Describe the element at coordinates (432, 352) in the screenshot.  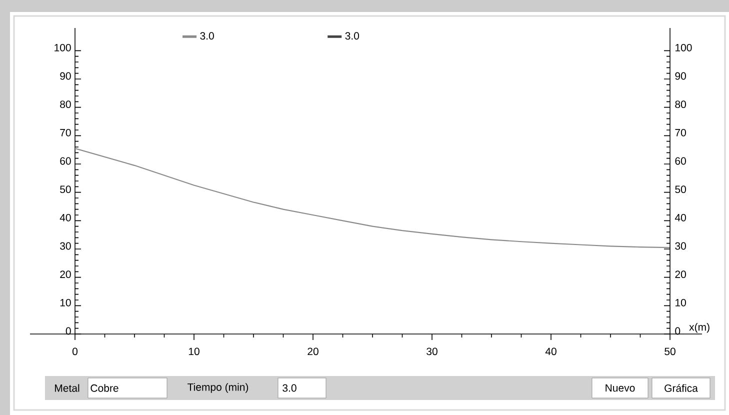
I see `x-tick-label: 30` at that location.